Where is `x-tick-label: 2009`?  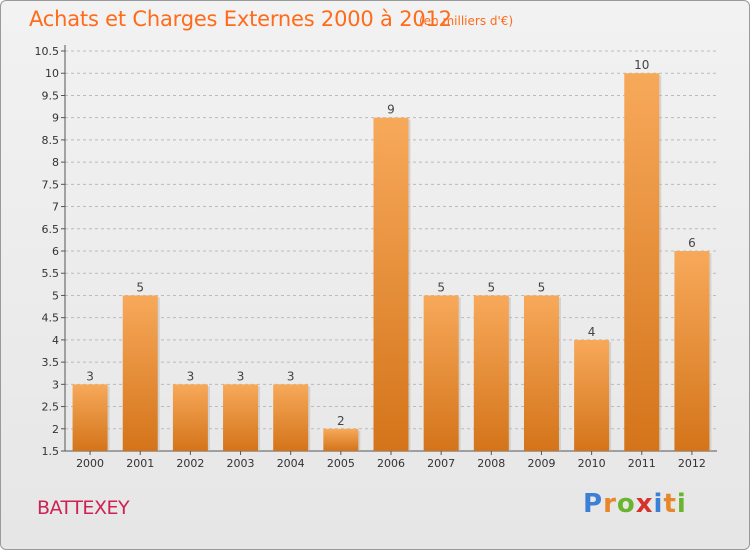
x-tick-label: 2009 is located at coordinates (541, 463).